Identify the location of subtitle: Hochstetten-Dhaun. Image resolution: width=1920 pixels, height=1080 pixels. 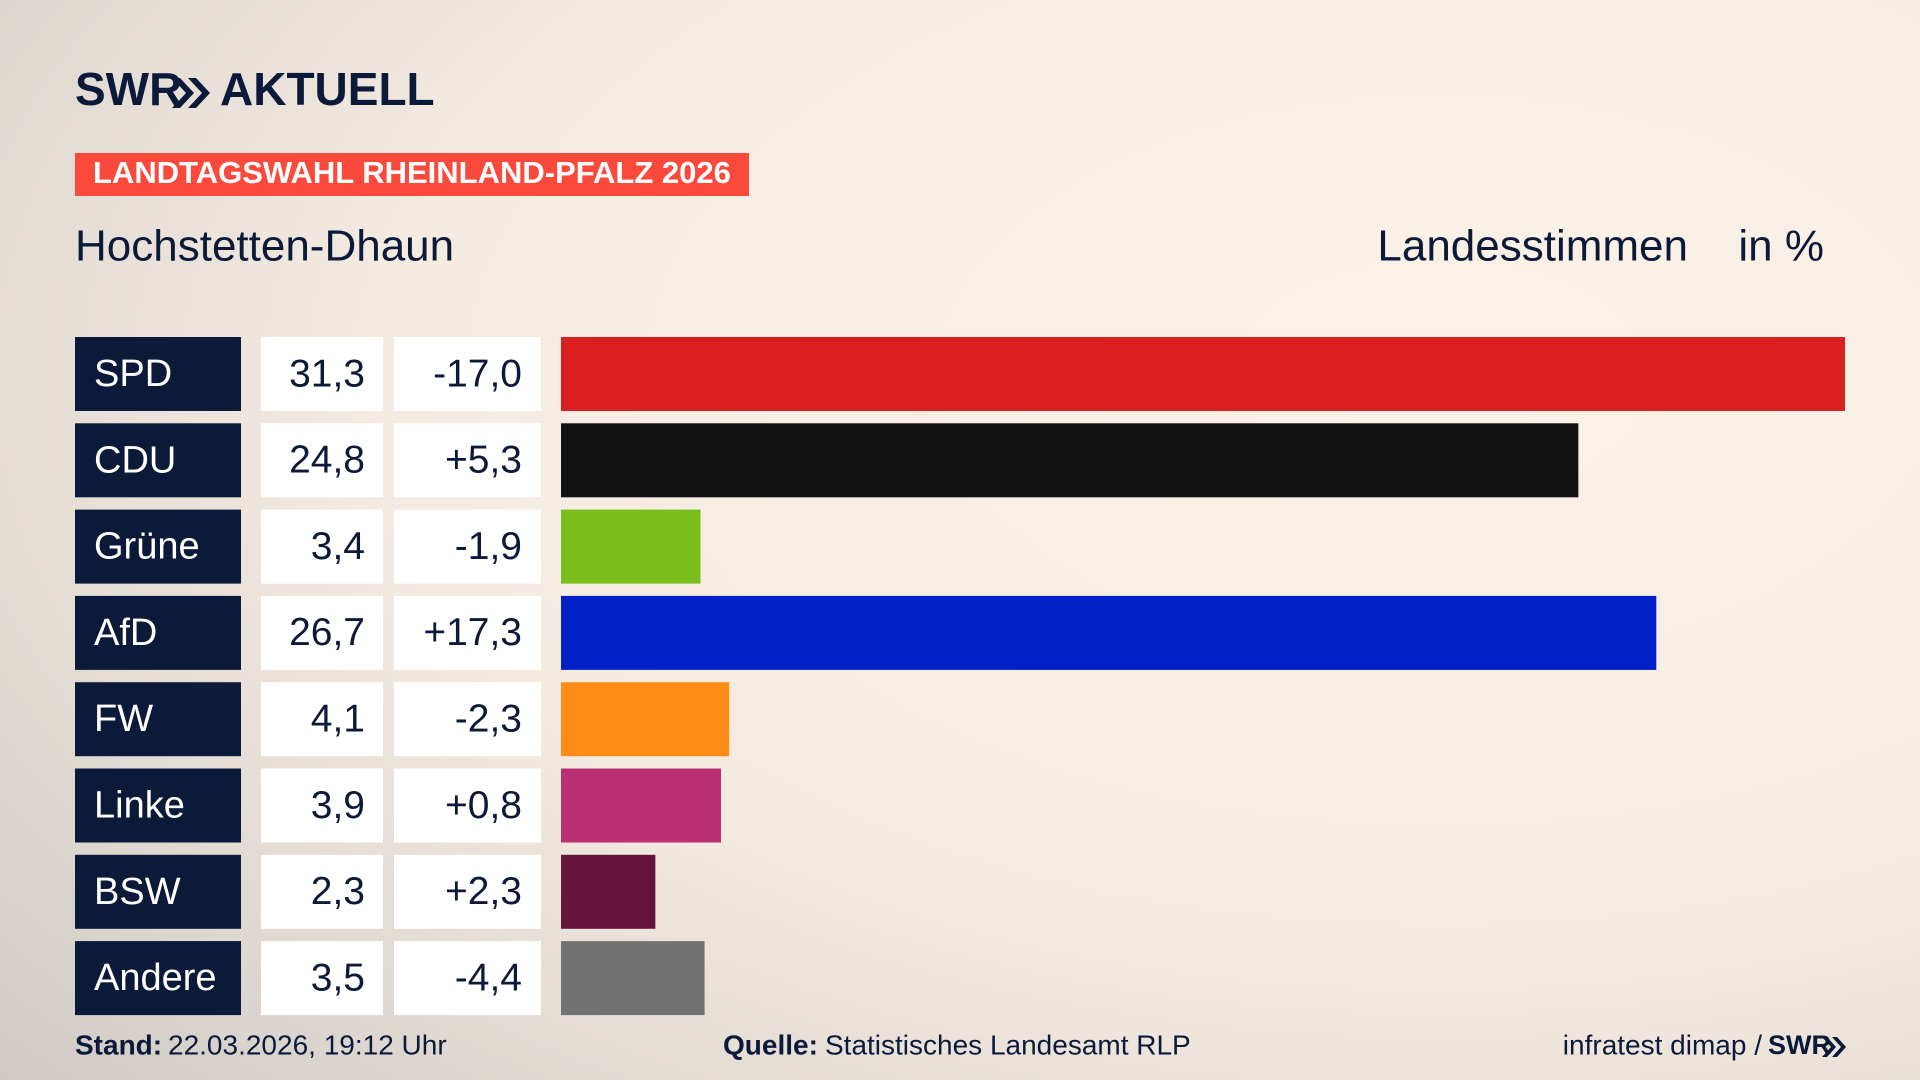
(264, 246).